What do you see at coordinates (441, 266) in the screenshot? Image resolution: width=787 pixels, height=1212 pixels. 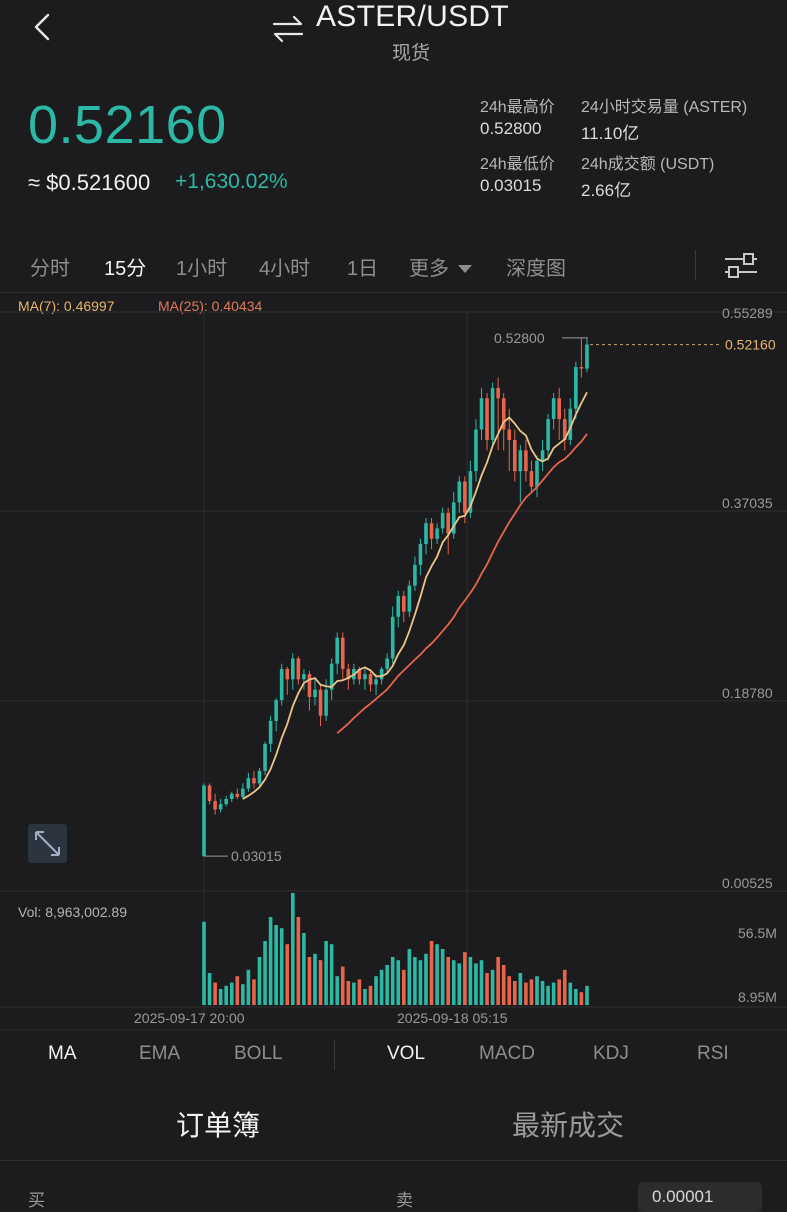 I see `tab-more: 更多` at bounding box center [441, 266].